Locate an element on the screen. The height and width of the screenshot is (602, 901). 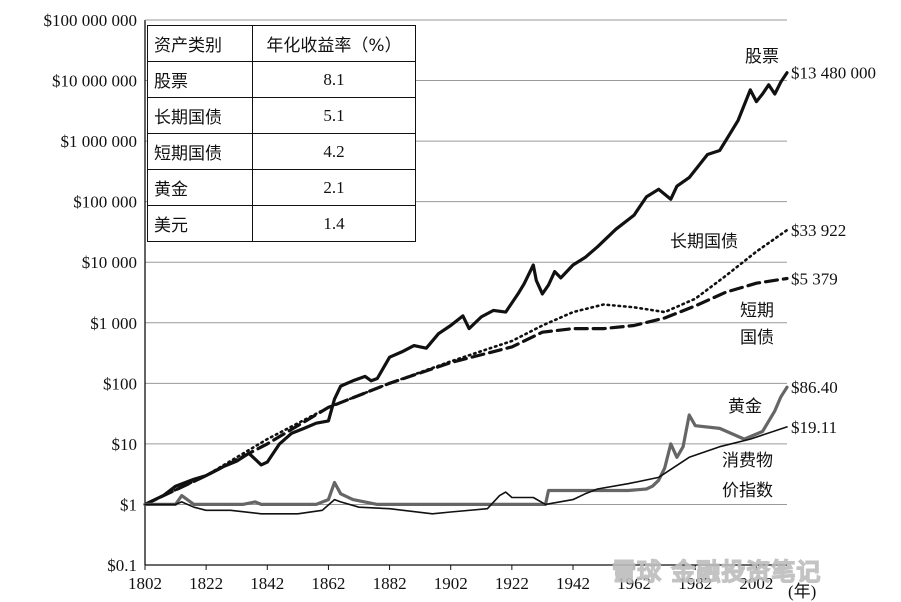
series-label-bills-1: 短期 is located at coordinates (757, 311).